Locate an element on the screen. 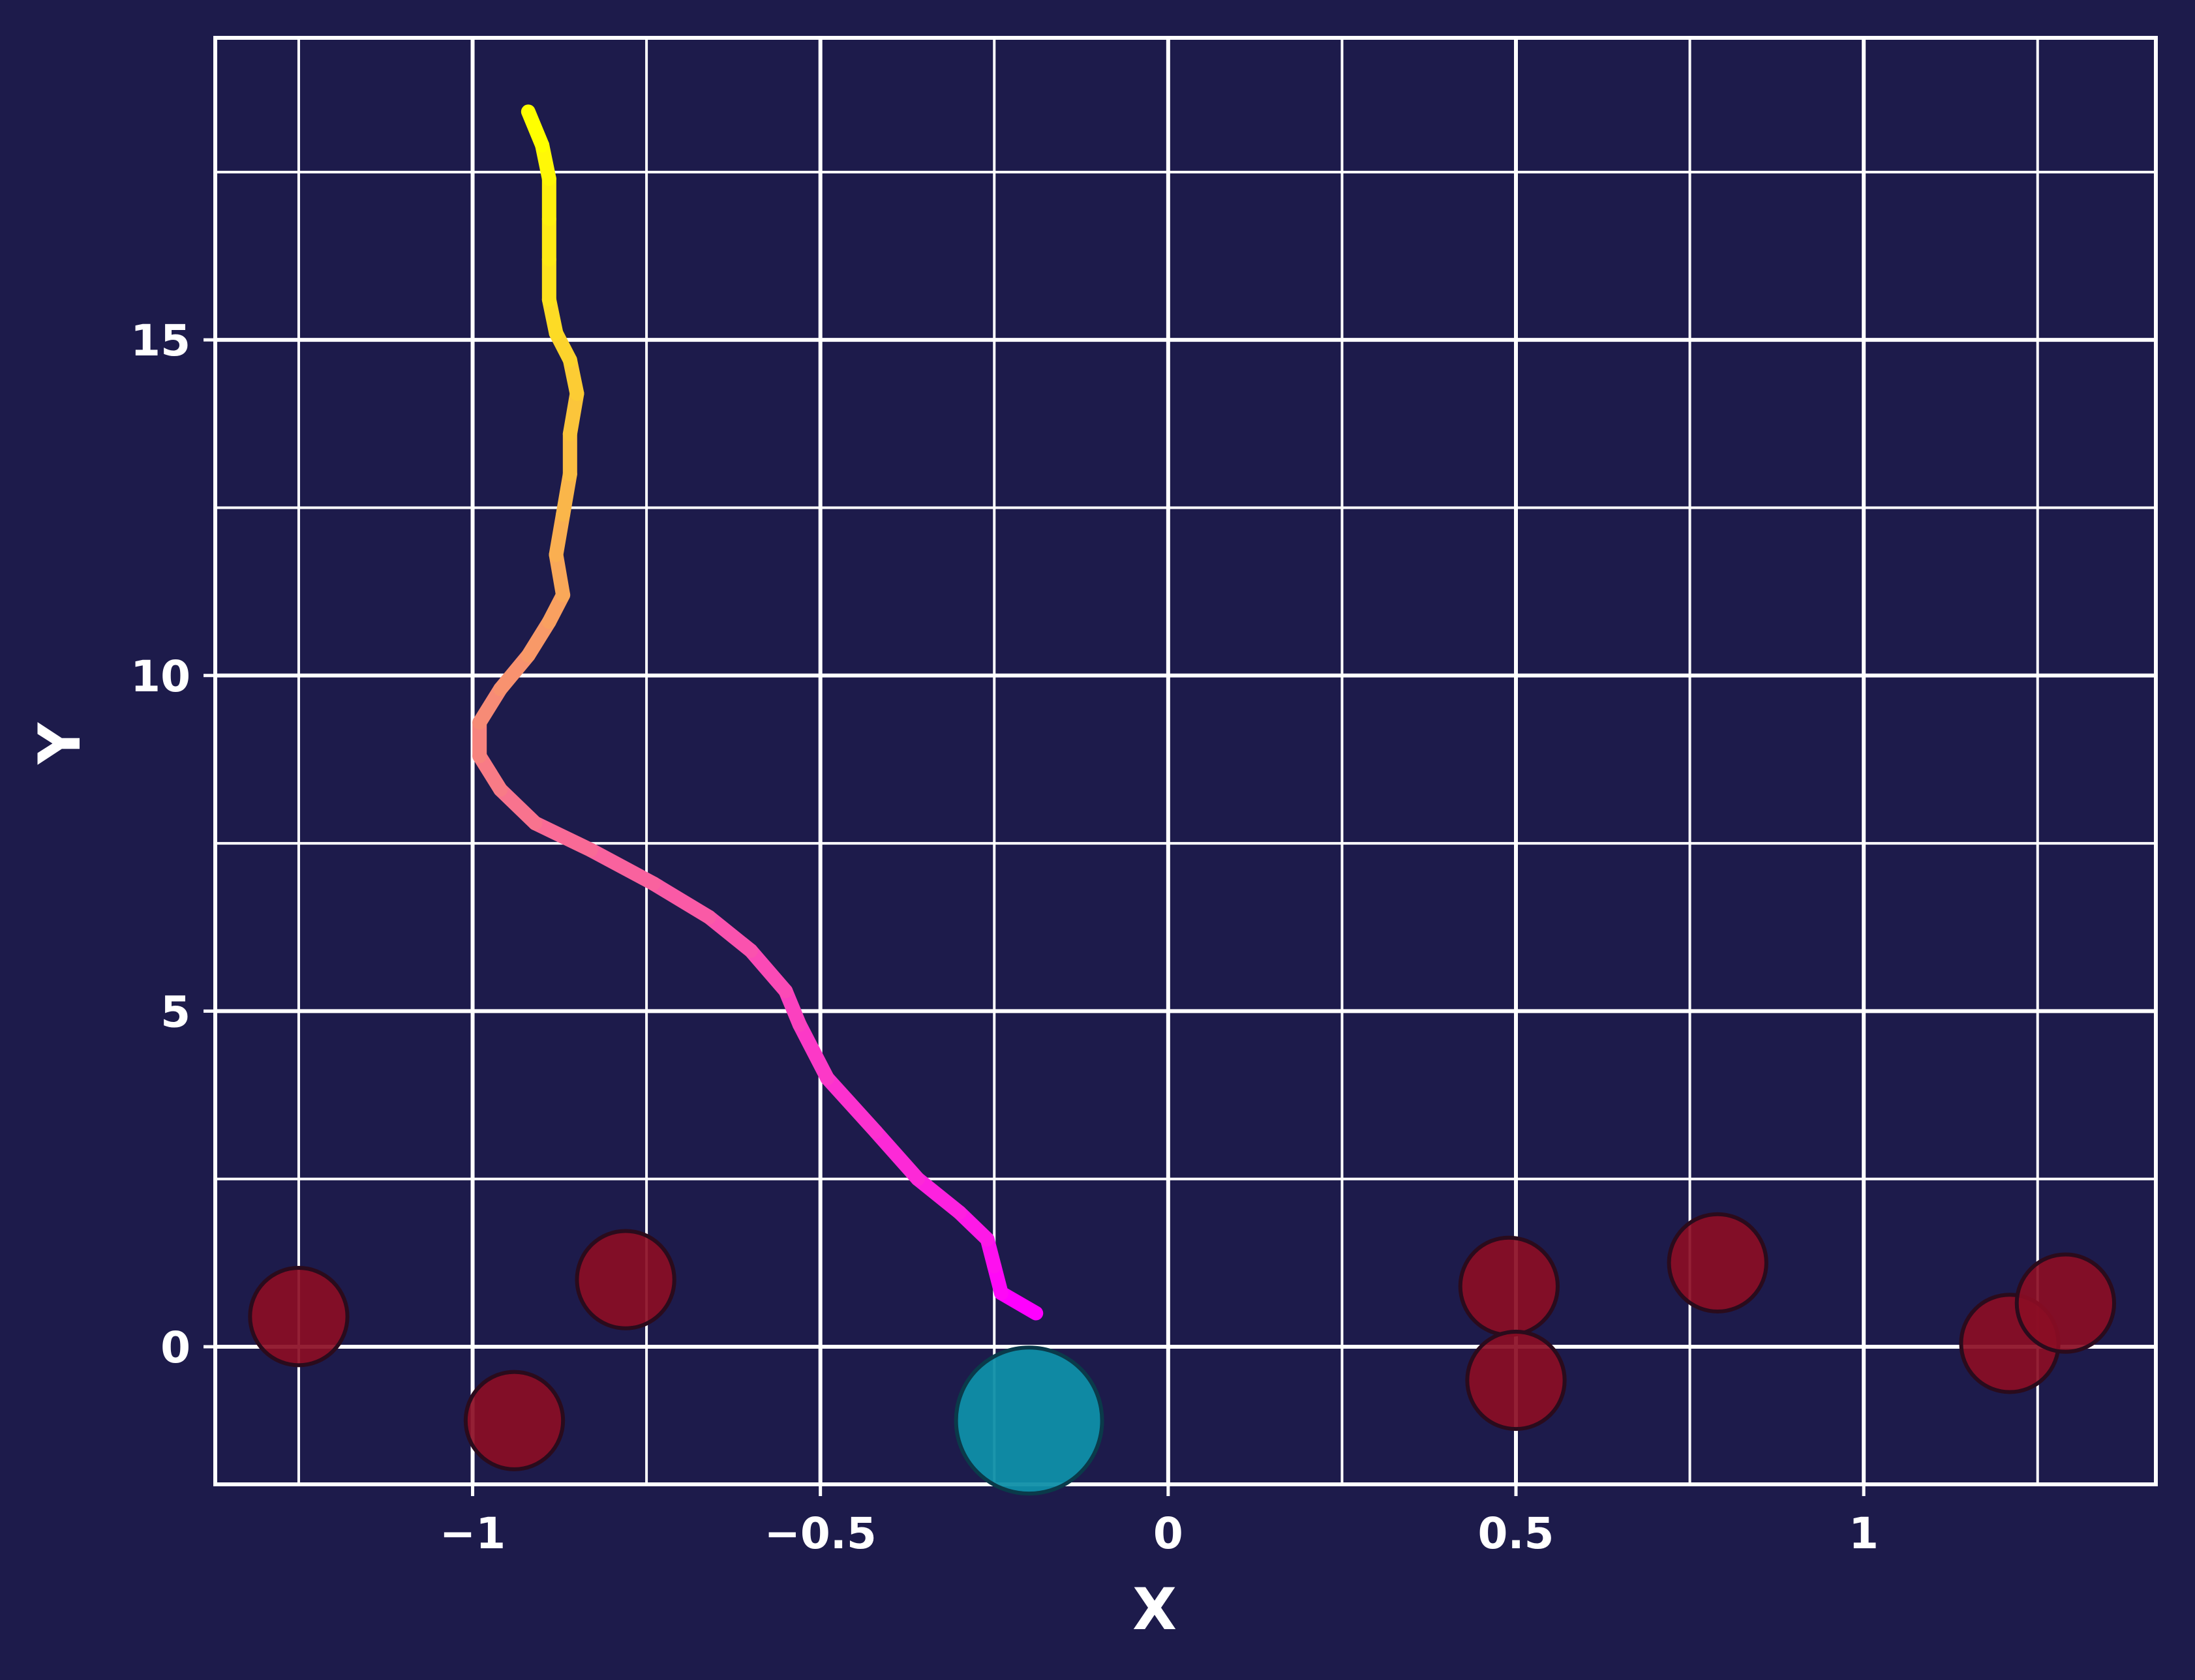 The height and width of the screenshot is (1680, 2195). y-tick-label: 10 is located at coordinates (160, 677).